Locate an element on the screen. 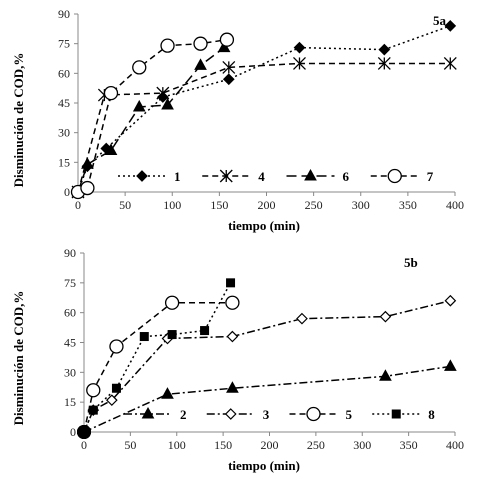  panel-5b-y-tick-label: 30 is located at coordinates (70, 372).